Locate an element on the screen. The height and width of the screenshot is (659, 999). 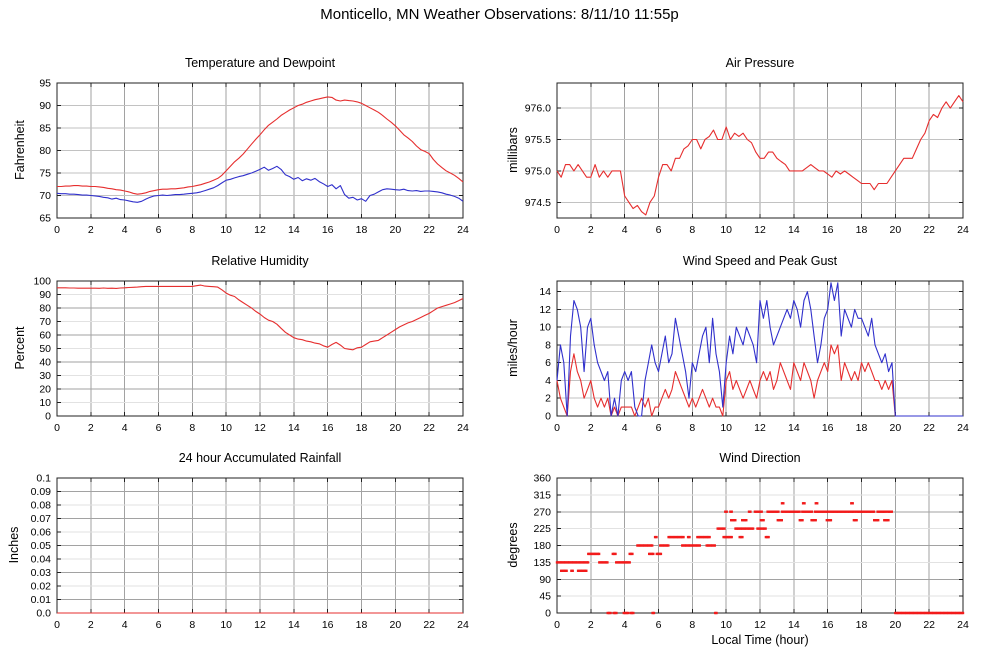
svg-text: 180 is located at coordinates (542, 546).